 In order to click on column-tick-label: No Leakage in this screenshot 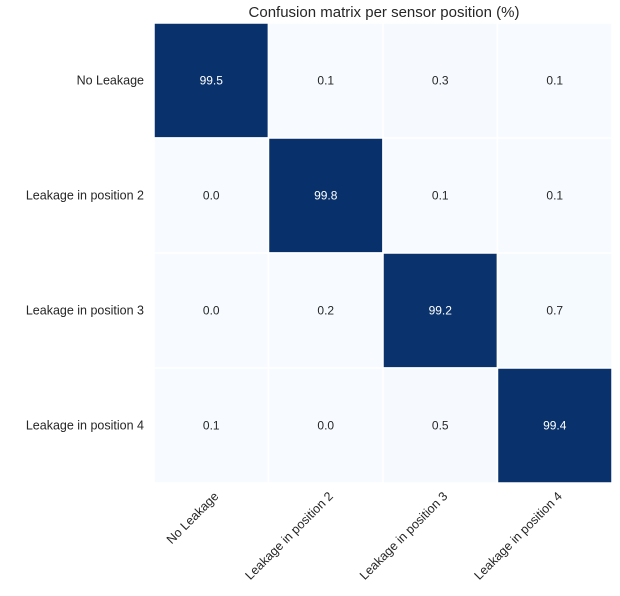, I will do `click(193, 518)`.